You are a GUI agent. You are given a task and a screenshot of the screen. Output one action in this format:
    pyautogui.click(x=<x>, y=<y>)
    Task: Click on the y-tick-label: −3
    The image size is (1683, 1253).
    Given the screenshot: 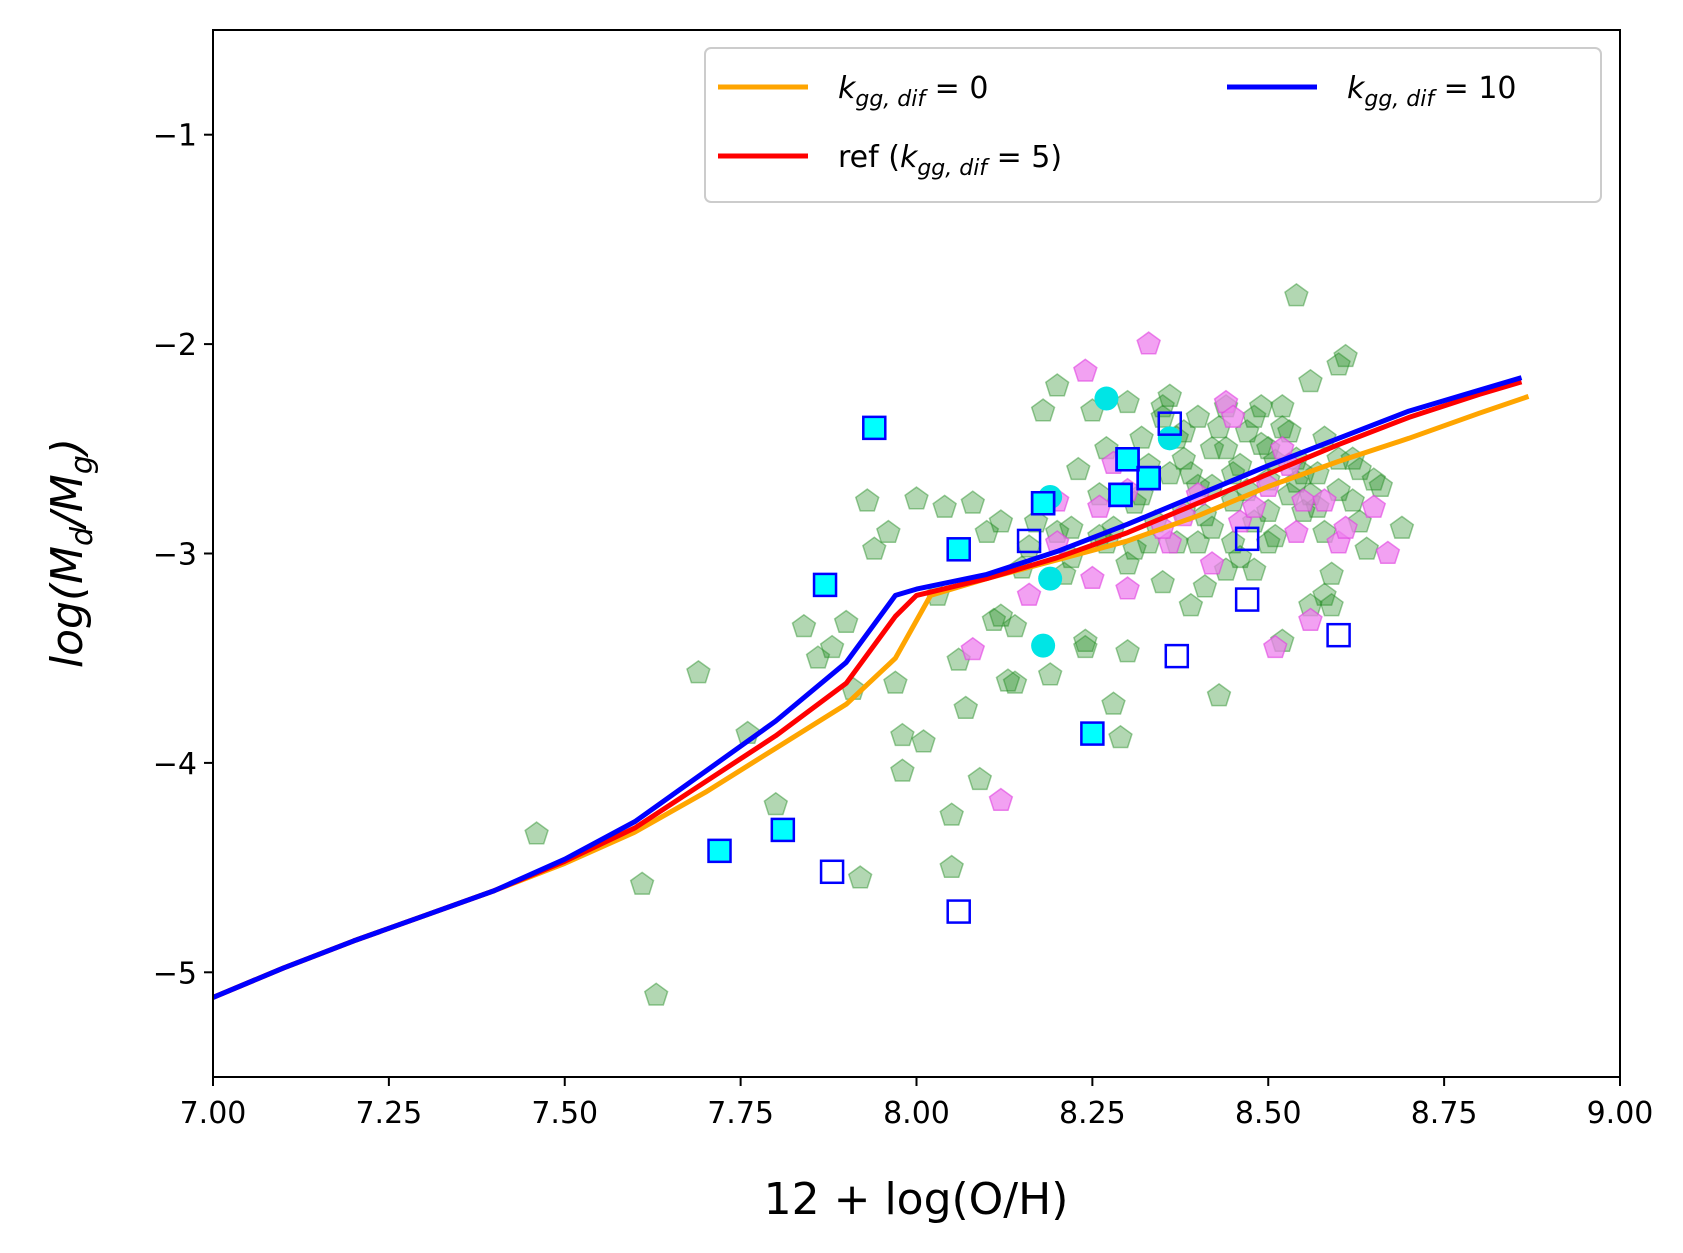 What is the action you would take?
    pyautogui.click(x=175, y=555)
    